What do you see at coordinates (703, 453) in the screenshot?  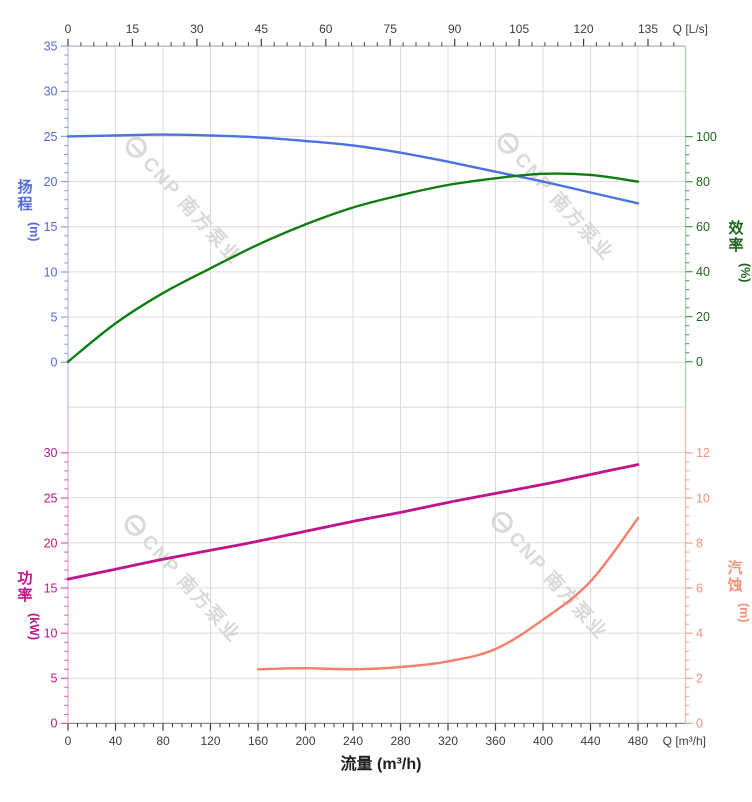 I see `npsh-axis-tick-label: 12` at bounding box center [703, 453].